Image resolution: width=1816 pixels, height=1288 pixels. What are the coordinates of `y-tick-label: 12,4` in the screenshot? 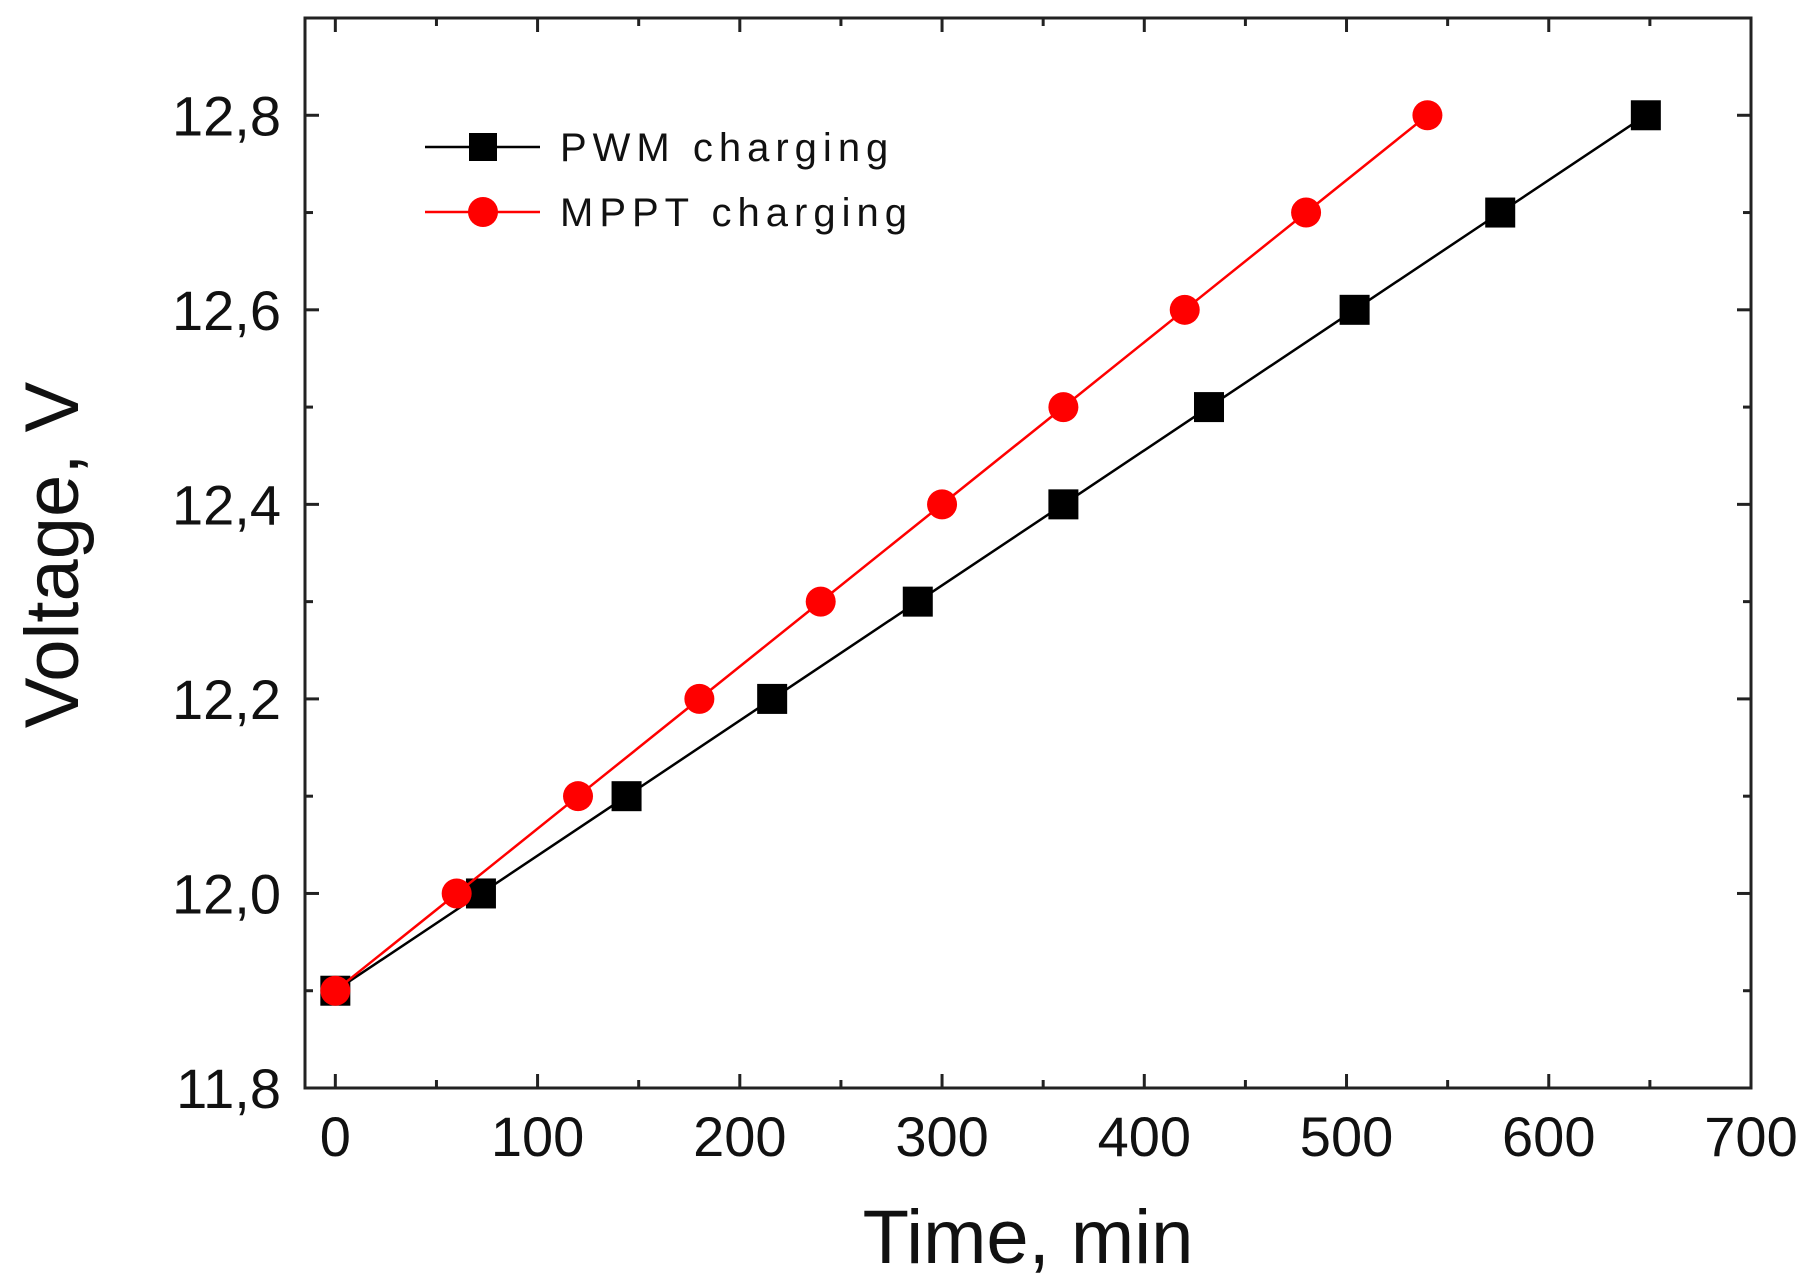 It's located at (226, 504).